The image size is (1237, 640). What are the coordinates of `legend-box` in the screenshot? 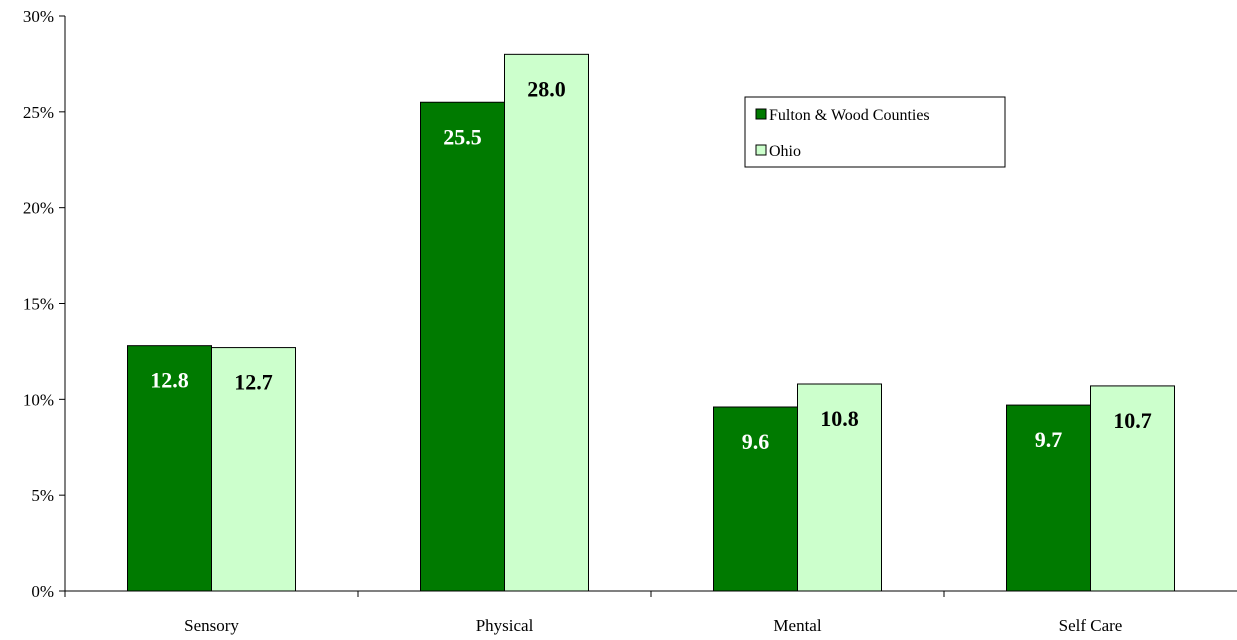 It's located at (875, 132).